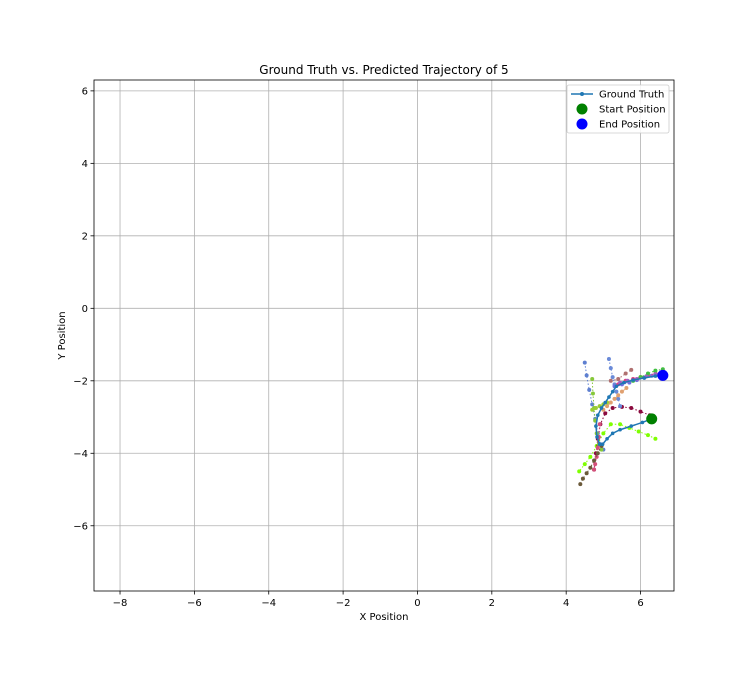  I want to click on ground-truth-series, so click(629, 410).